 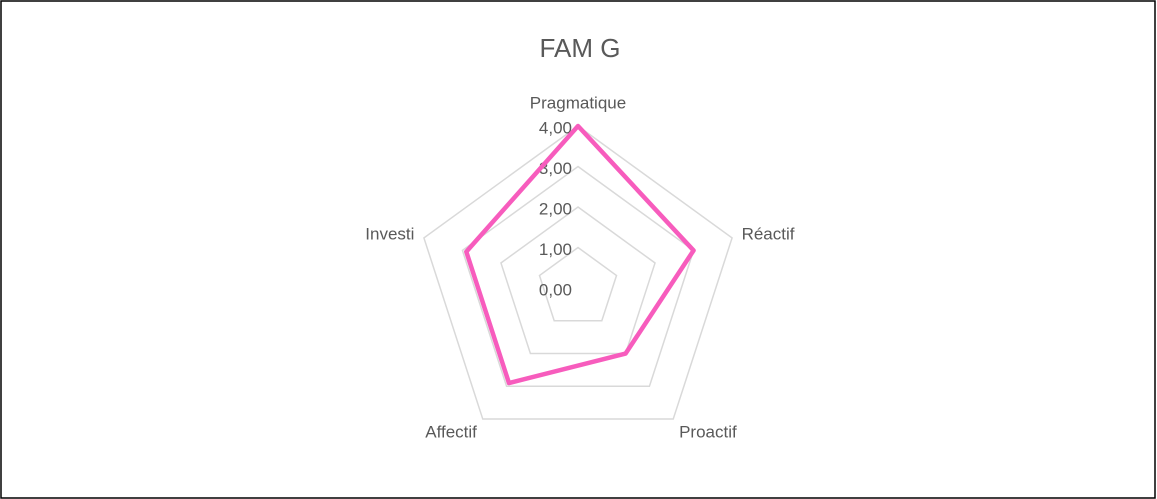 What do you see at coordinates (555, 127) in the screenshot?
I see `y-tick-label: 4,00` at bounding box center [555, 127].